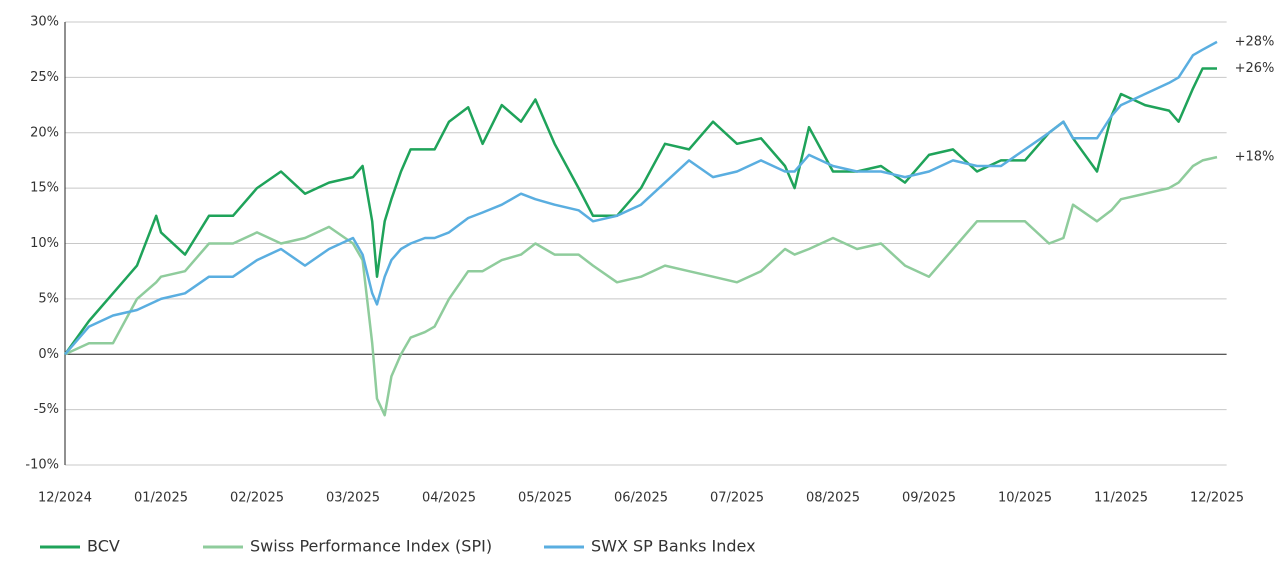 The image size is (1282, 563). Describe the element at coordinates (1255, 68) in the screenshot. I see `end-label: +26%` at that location.